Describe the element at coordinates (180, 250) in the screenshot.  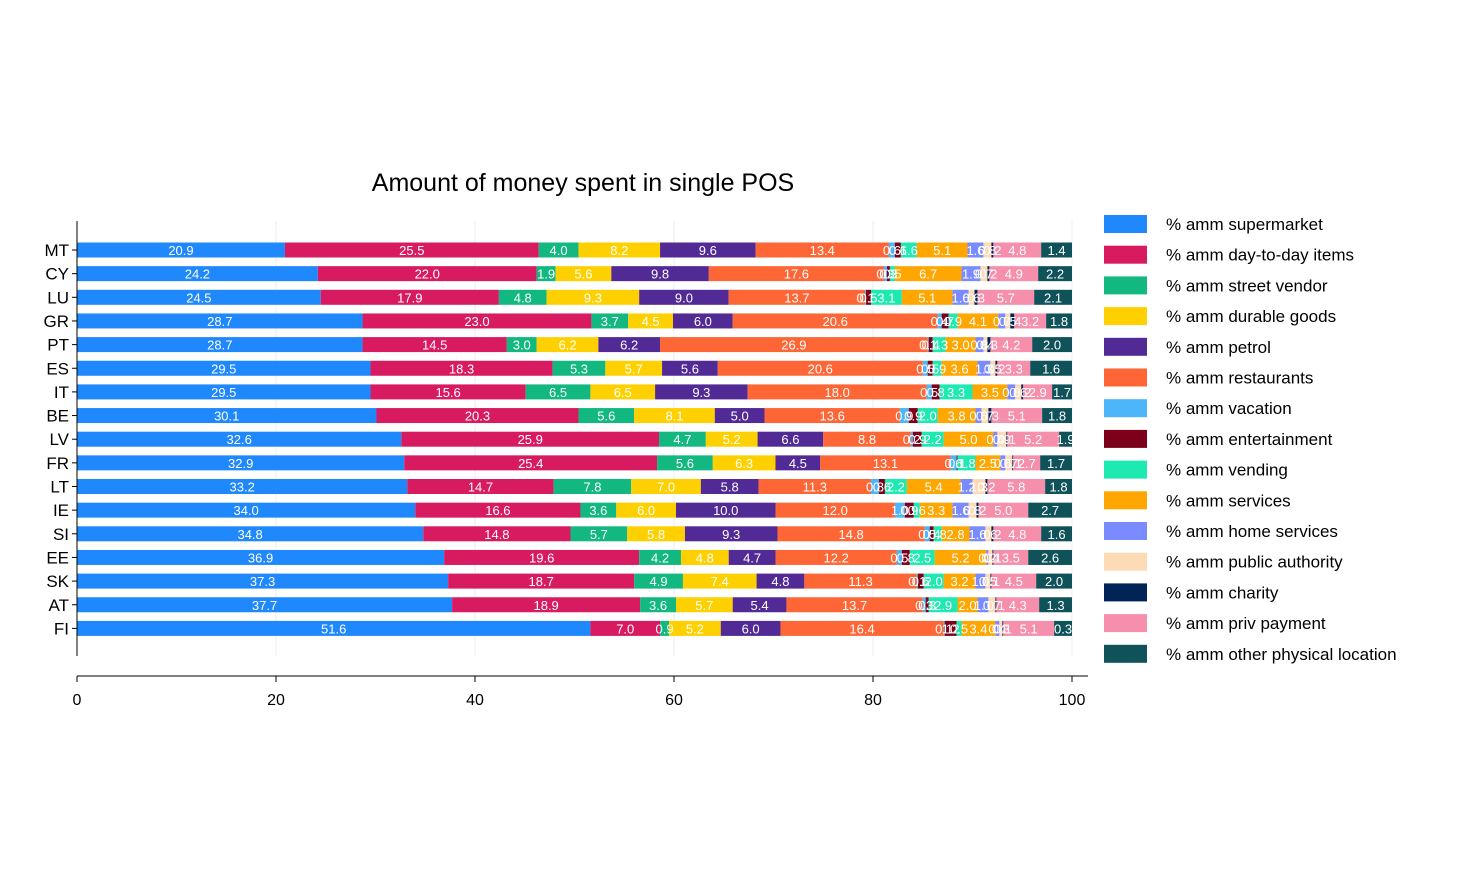
I see `data-label: 20.9` at that location.